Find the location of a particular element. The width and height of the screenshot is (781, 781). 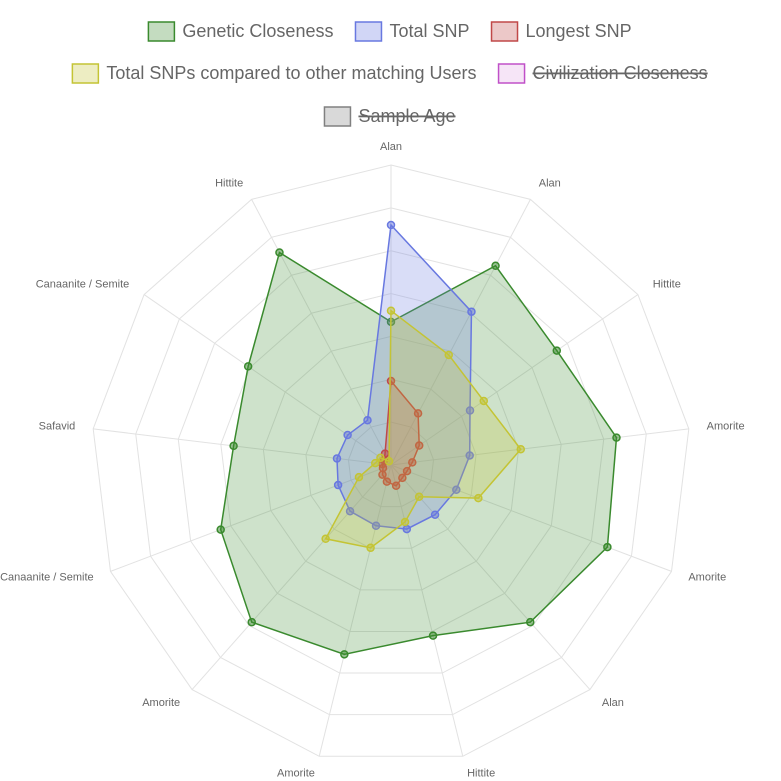

series-area is located at coordinates (404, 376).